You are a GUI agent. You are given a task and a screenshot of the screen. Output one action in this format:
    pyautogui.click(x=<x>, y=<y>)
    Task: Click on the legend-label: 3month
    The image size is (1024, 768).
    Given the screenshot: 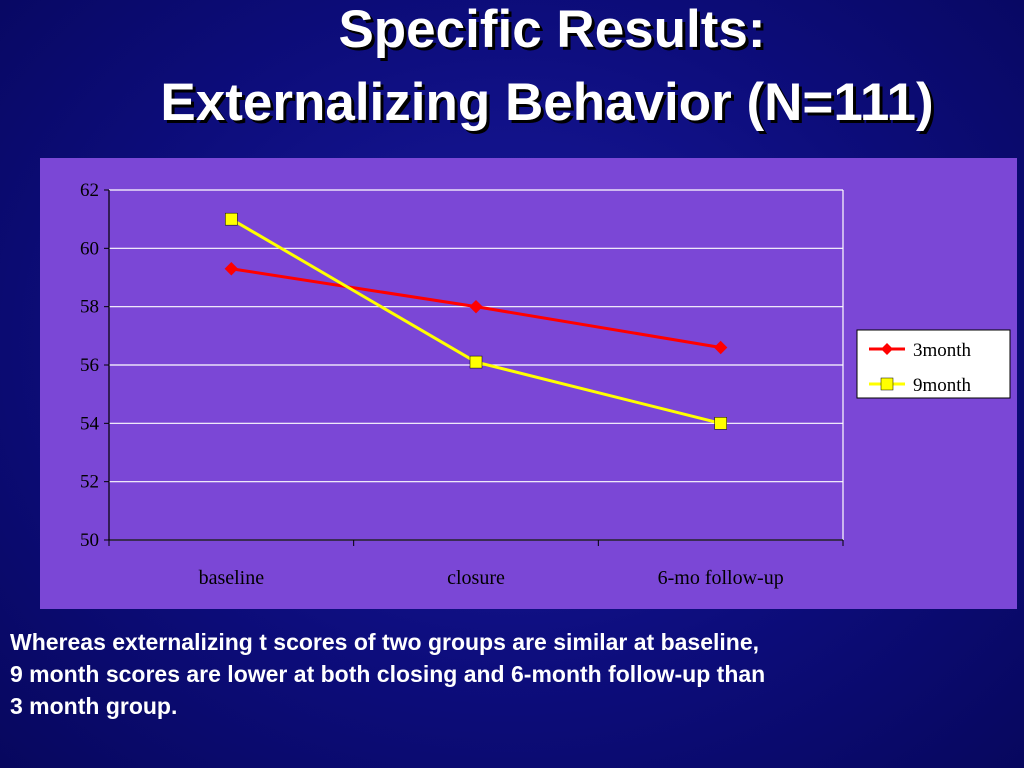 What is the action you would take?
    pyautogui.click(x=942, y=350)
    